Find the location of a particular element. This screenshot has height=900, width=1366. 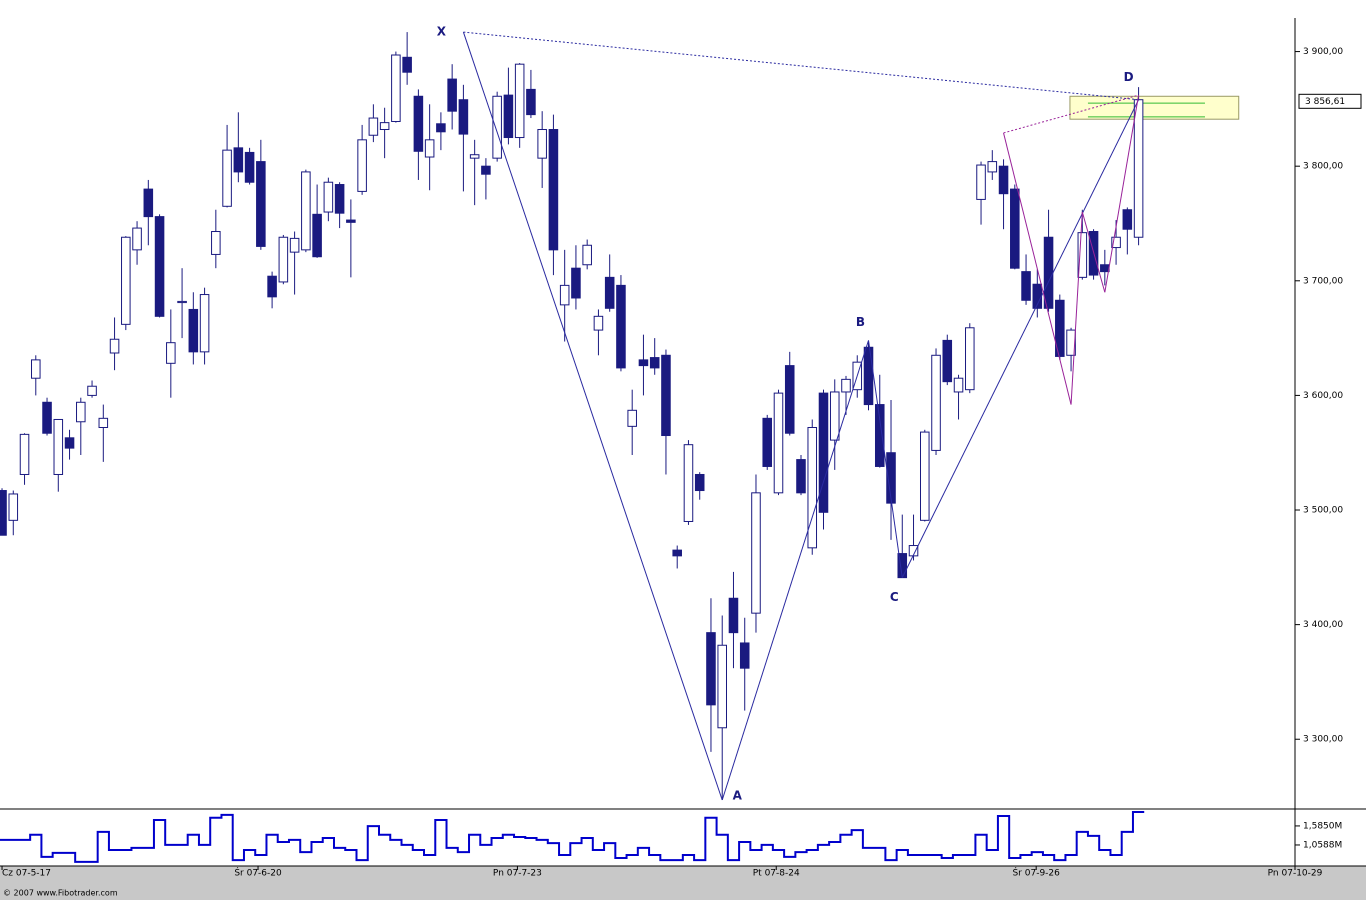

target-zone is located at coordinates (1154, 107).